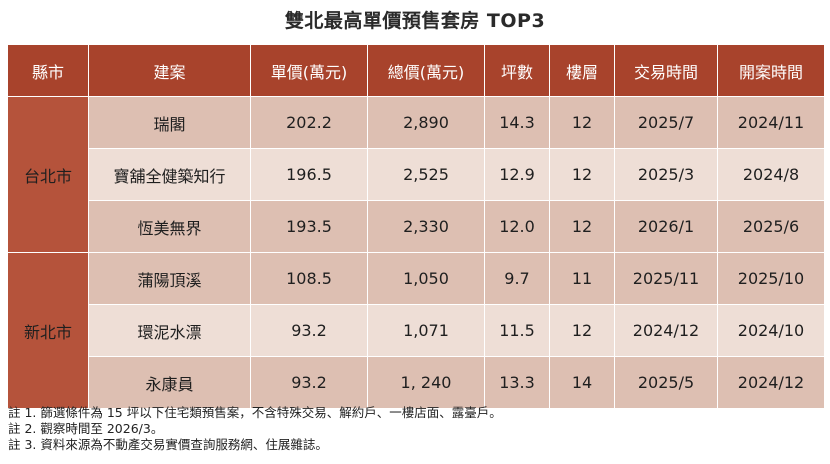 The image size is (830, 464). What do you see at coordinates (48, 71) in the screenshot?
I see `header-region: 縣市` at bounding box center [48, 71].